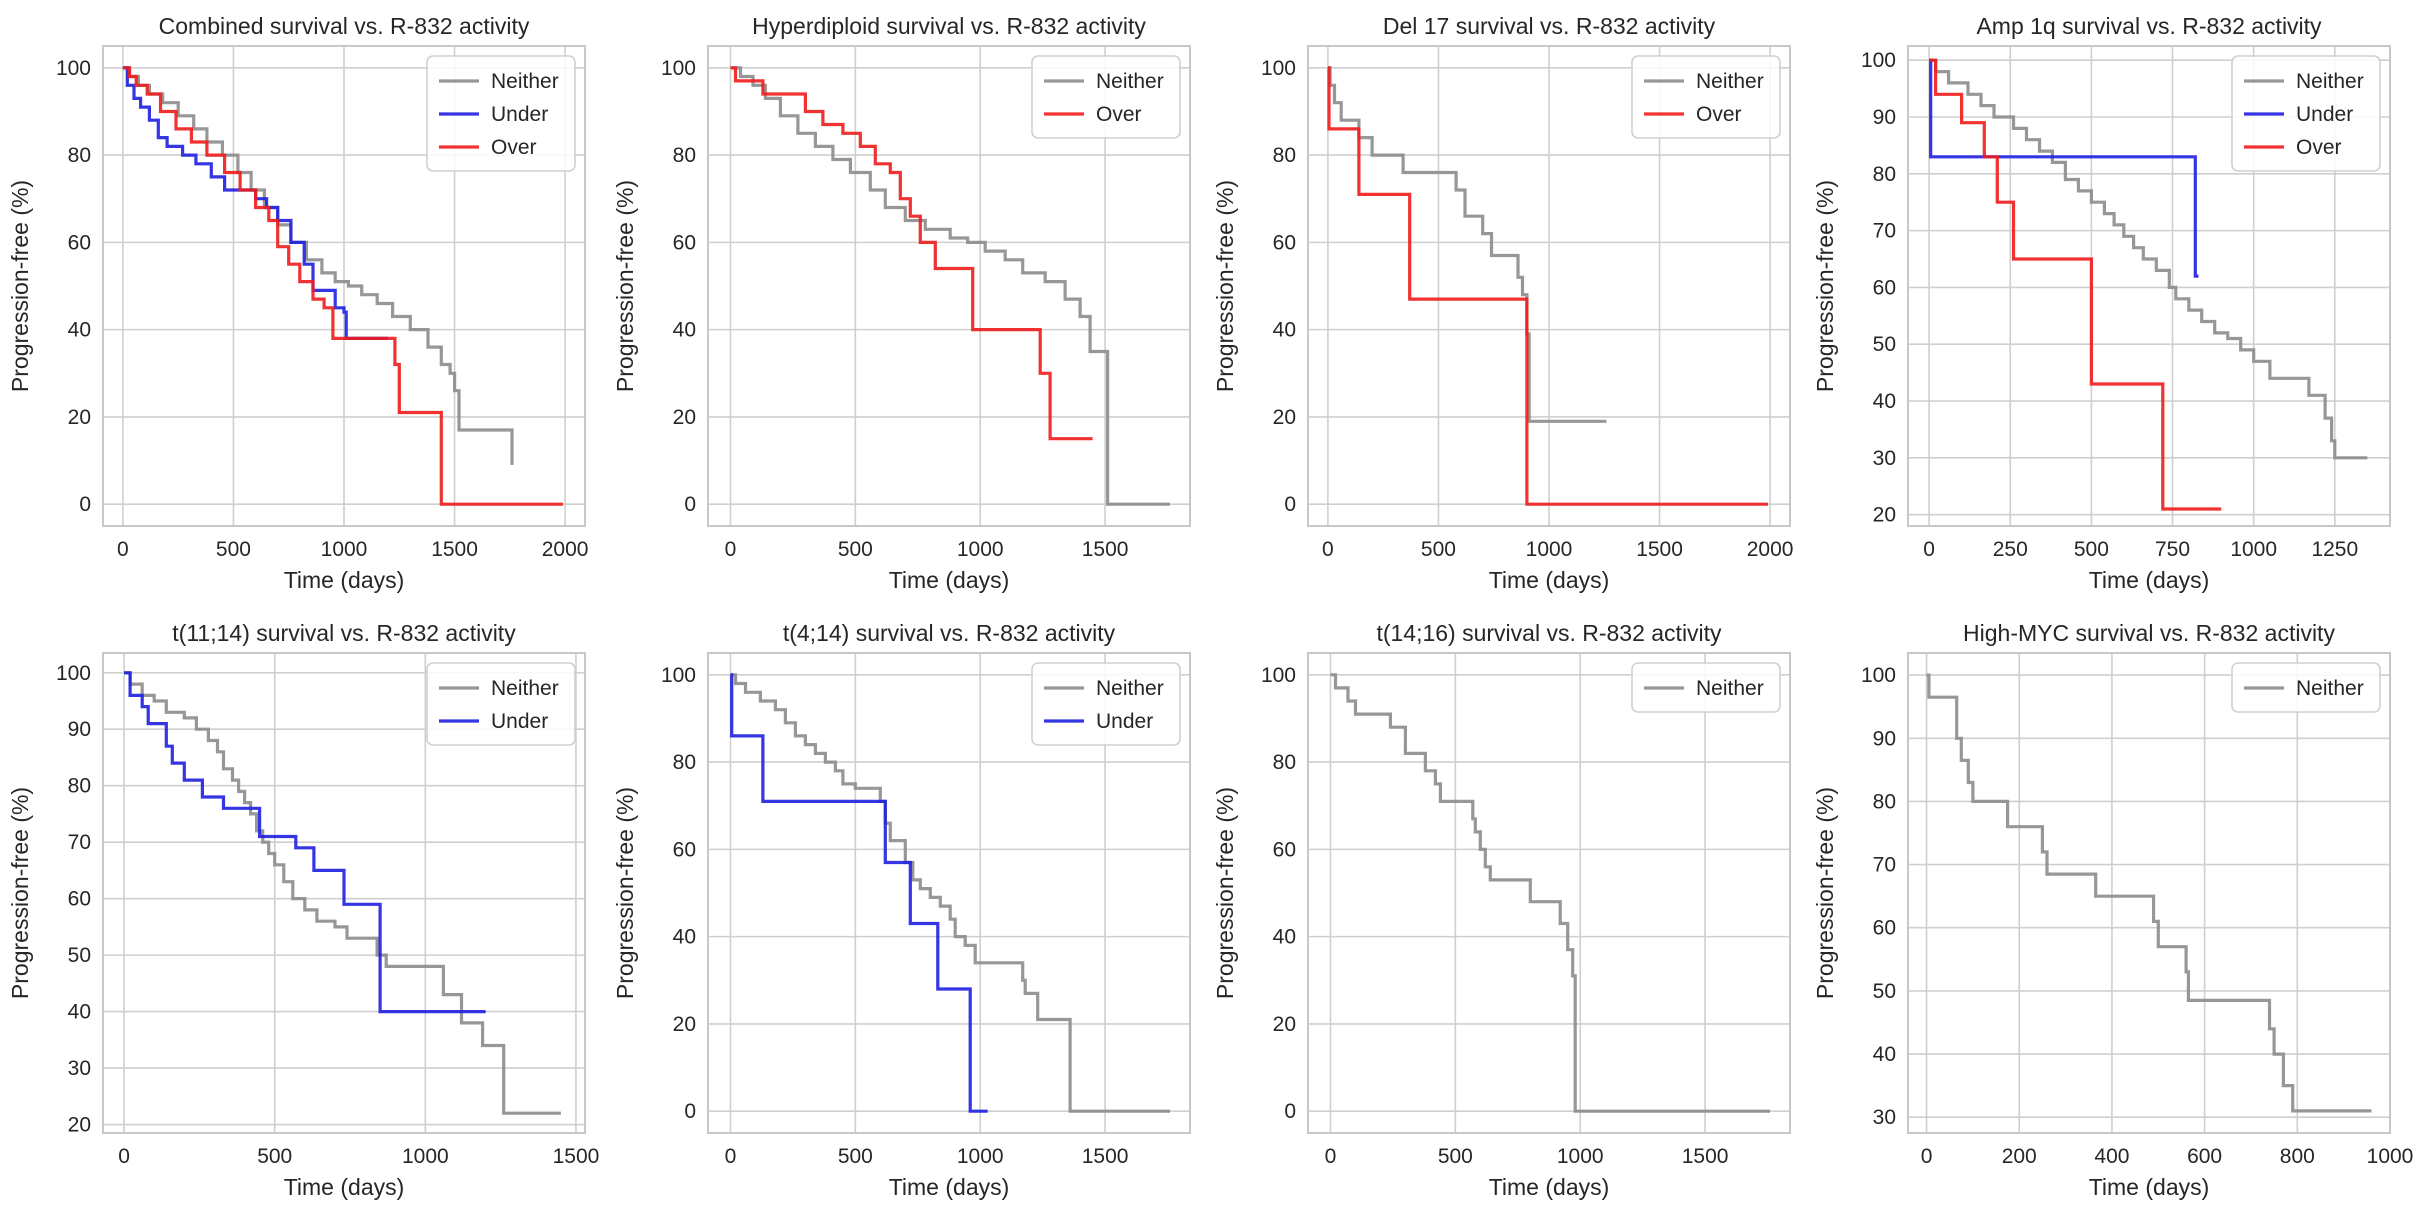 This screenshot has width=2418, height=1218. Describe the element at coordinates (2204, 1156) in the screenshot. I see `x-tick-label: 600` at that location.